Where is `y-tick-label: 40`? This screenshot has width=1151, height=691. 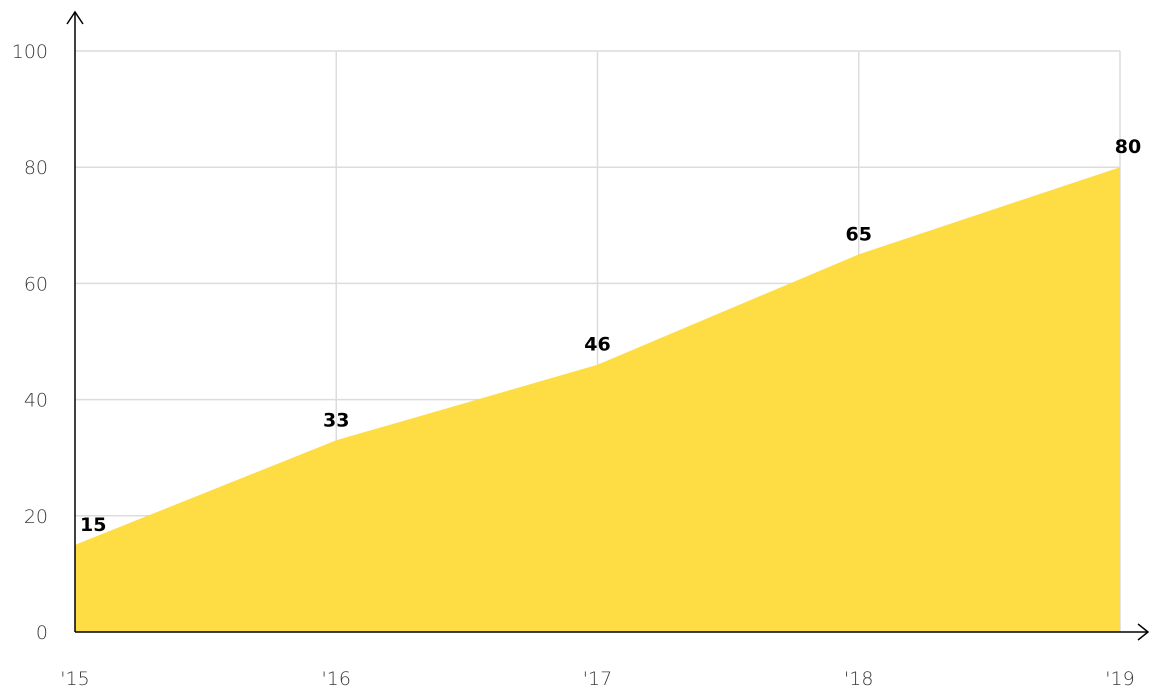
y-tick-label: 40 is located at coordinates (36, 401).